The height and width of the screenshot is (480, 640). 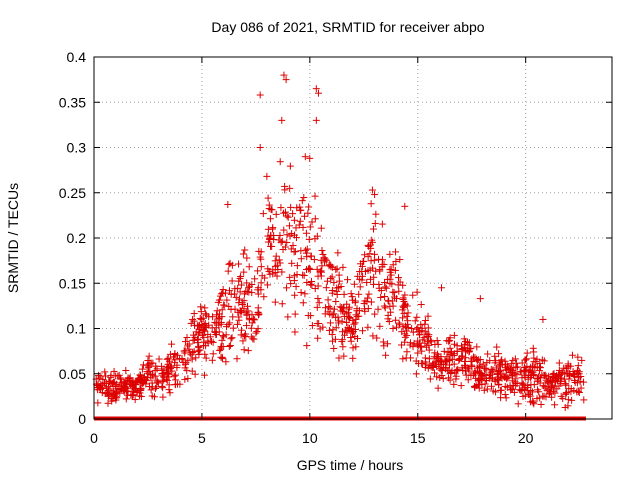 What do you see at coordinates (202, 438) in the screenshot?
I see `x-tick-label: 5` at bounding box center [202, 438].